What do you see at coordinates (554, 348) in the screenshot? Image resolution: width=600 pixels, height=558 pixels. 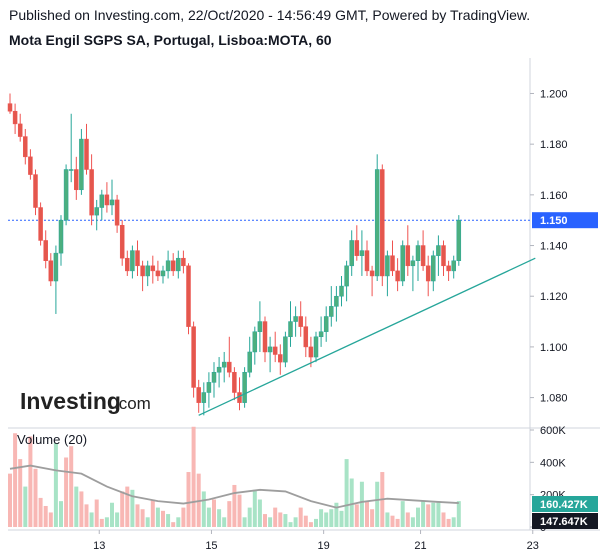 I see `price-tick-label: 1.100` at bounding box center [554, 348].